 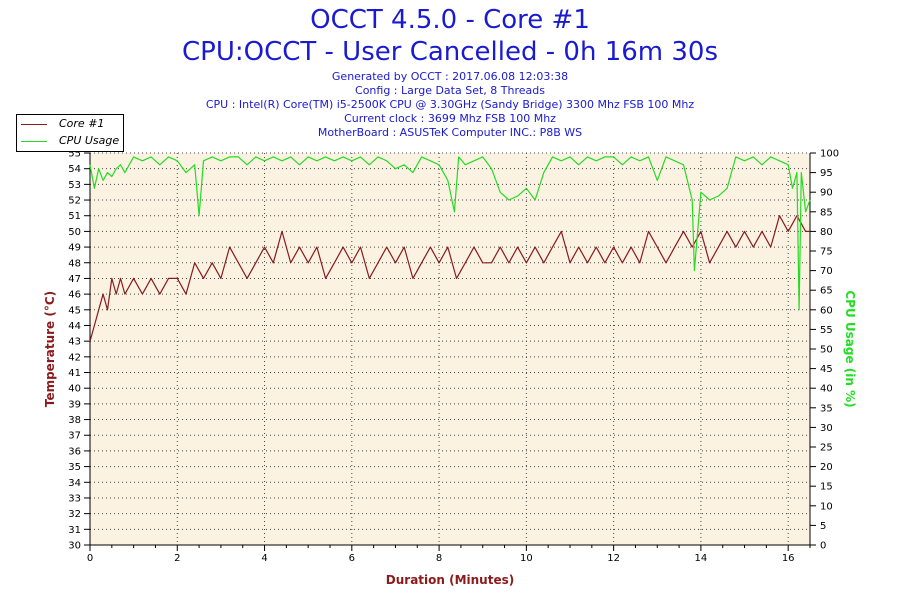 I want to click on x-tick-label: 16, so click(x=788, y=558).